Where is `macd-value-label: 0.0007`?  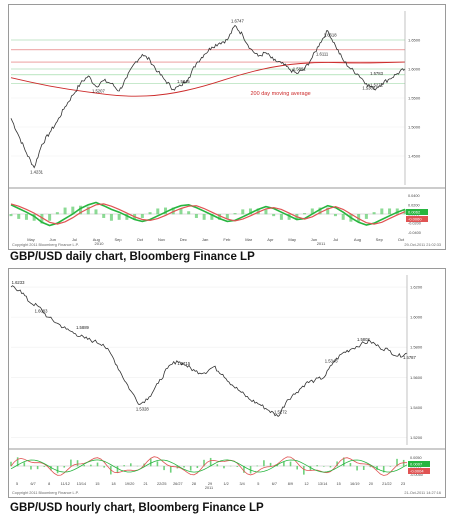
macd-value-label: 0.0007 is located at coordinates (416, 464).